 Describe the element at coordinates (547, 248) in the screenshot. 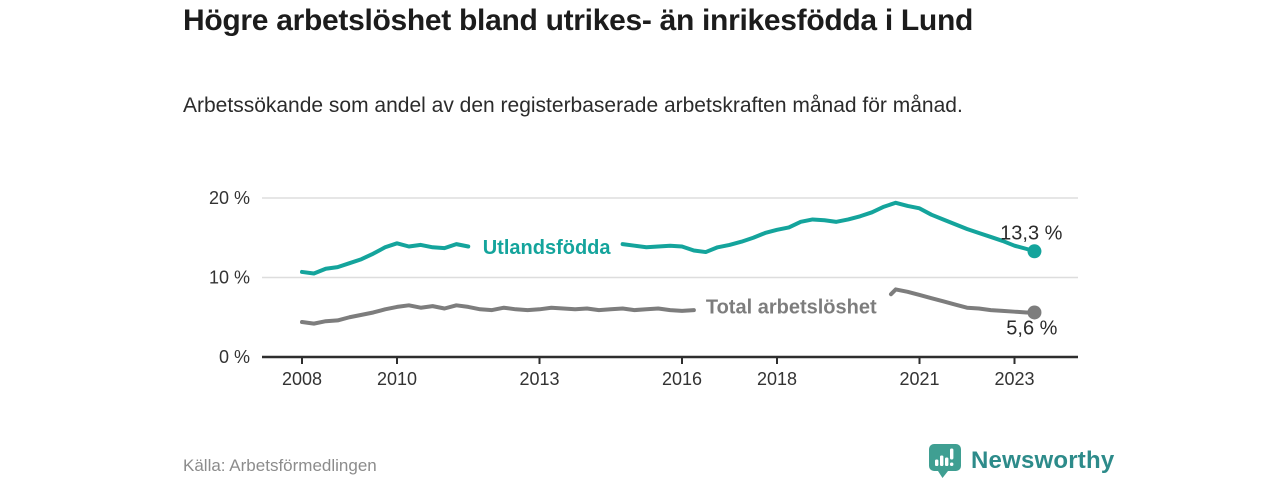

I see `series-label: Utlandsfödda` at that location.